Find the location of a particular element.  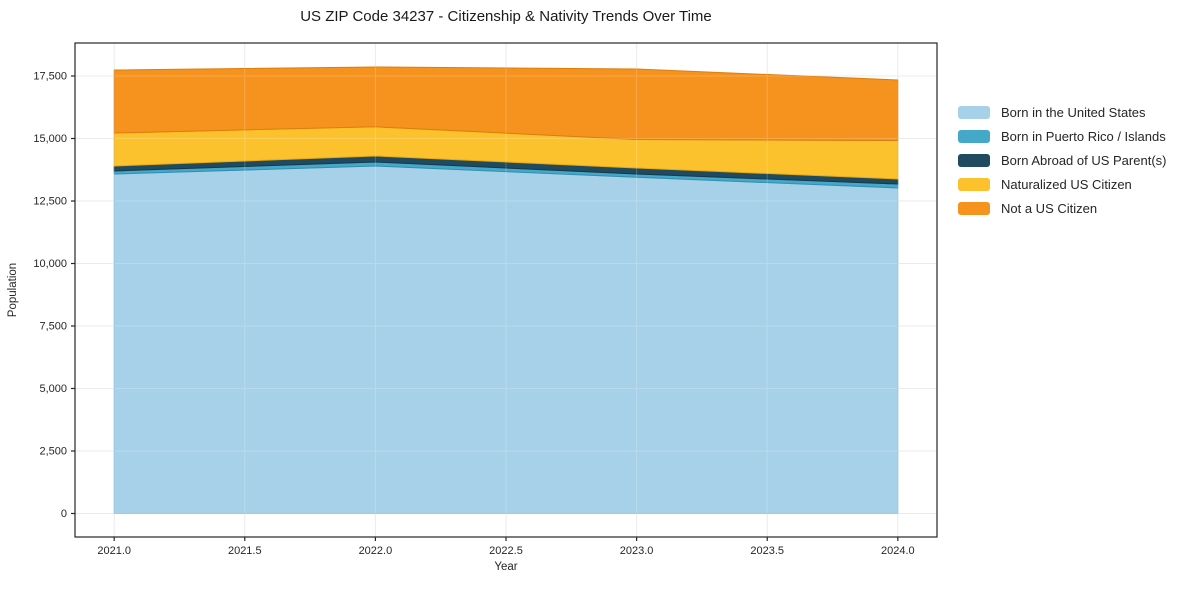

legend-label: Born Abroad of US Parent(s) is located at coordinates (1084, 160).